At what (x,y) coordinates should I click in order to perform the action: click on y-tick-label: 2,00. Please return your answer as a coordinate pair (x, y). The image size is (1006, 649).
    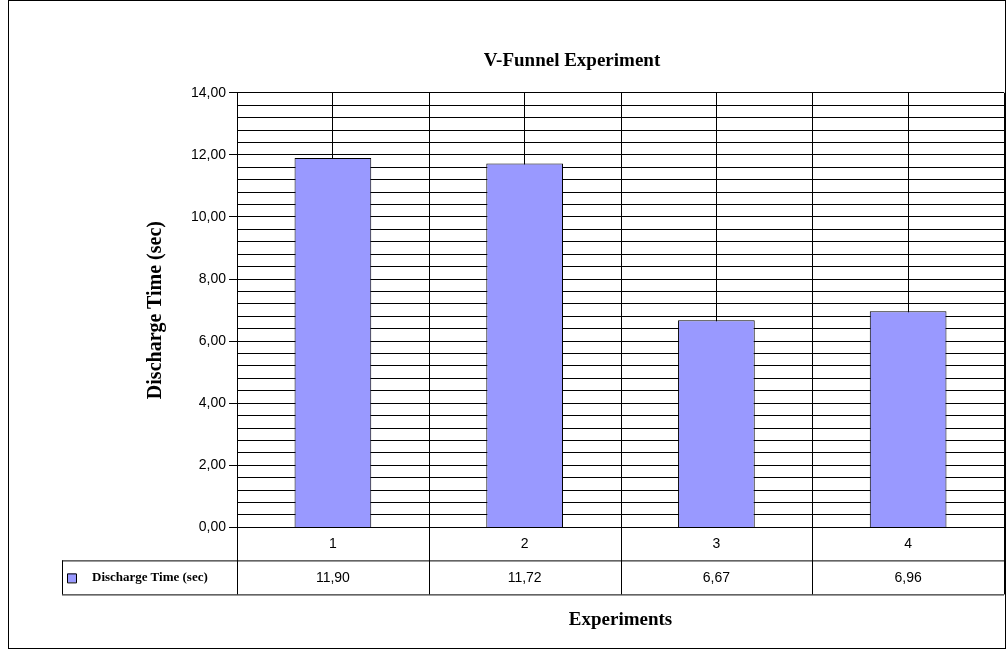
    Looking at the image, I should click on (212, 464).